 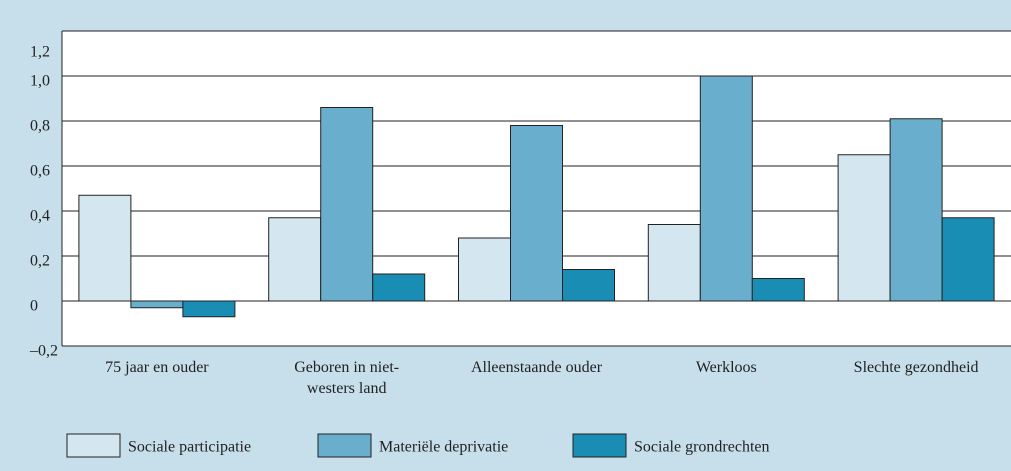 I want to click on y-tick-label: 0, so click(x=34, y=306).